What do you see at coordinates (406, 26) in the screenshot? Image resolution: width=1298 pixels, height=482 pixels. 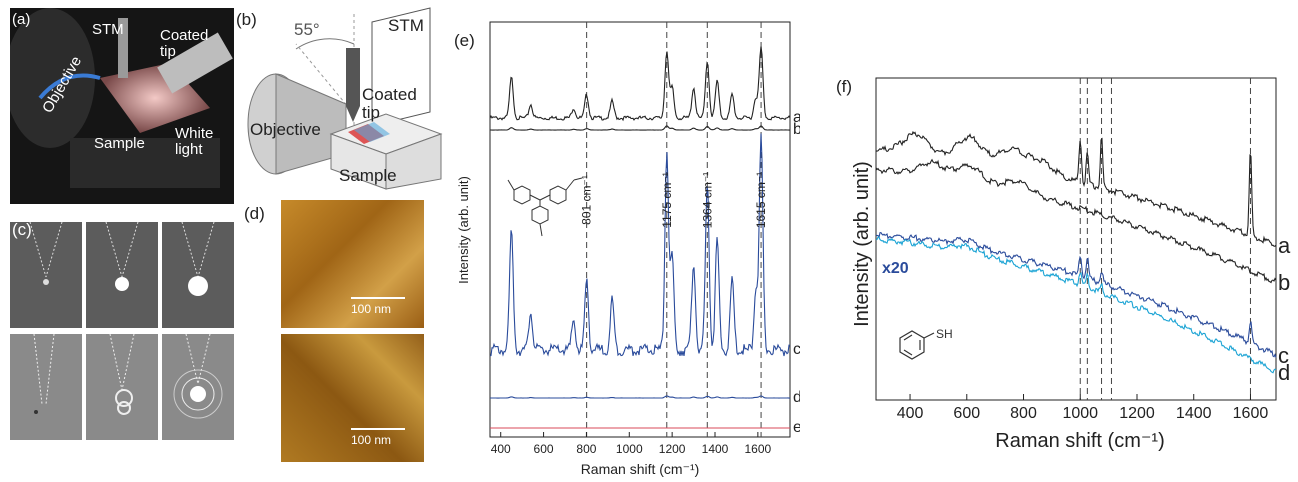 I see `label-stm-b: STM` at bounding box center [406, 26].